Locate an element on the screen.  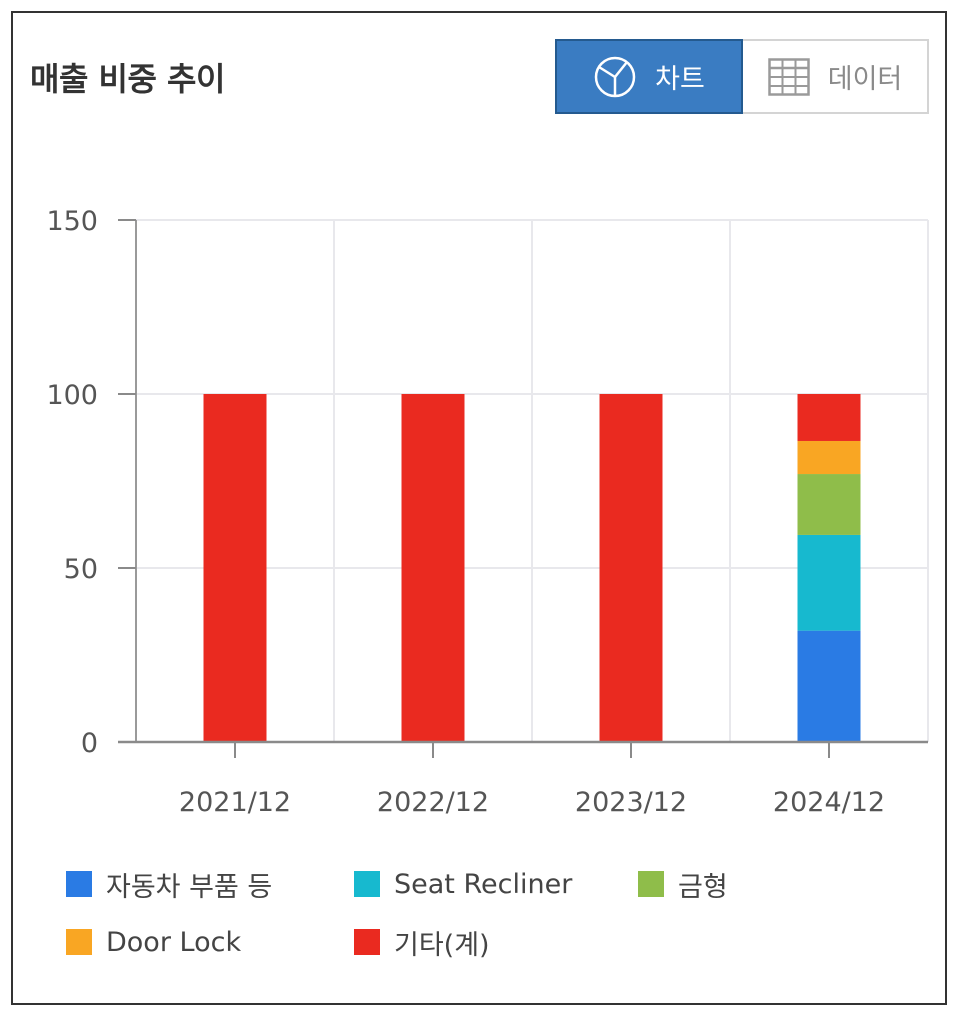
legend-item: 금형 is located at coordinates (778, 885).